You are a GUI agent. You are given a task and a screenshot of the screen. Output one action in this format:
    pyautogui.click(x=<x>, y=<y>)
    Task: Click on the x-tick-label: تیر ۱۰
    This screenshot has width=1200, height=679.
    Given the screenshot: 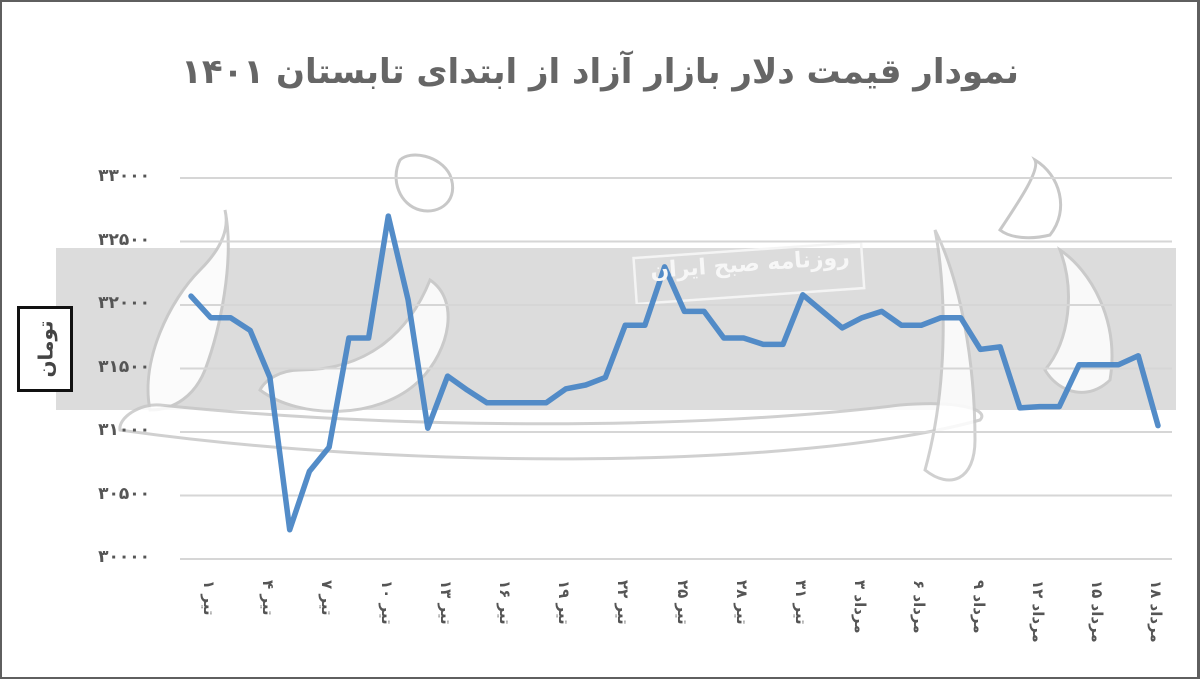 What is the action you would take?
    pyautogui.click(x=386, y=602)
    